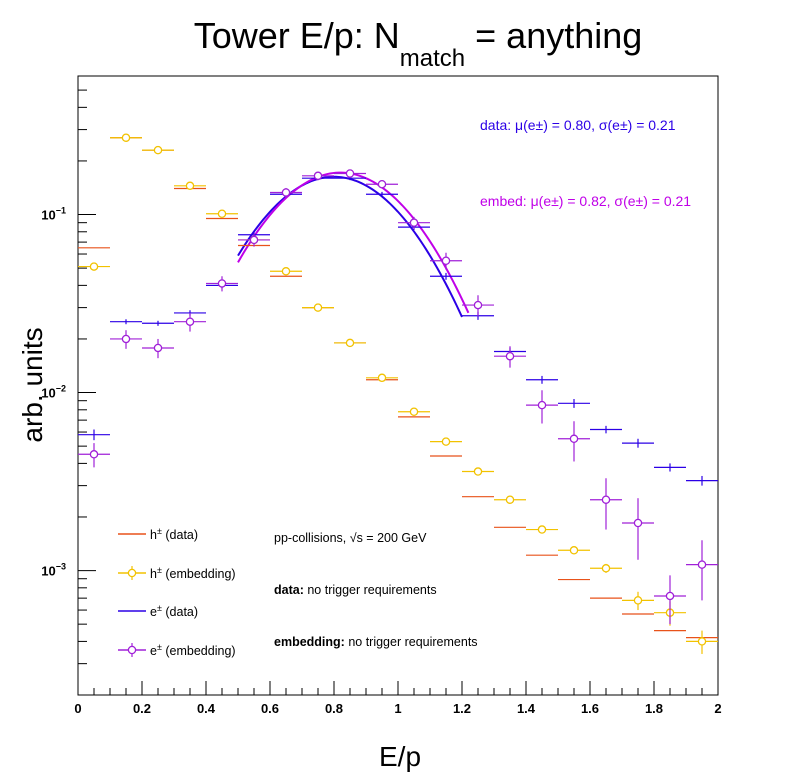 This screenshot has width=798, height=779. I want to click on y-tick-label: 10⁻¹, so click(53, 214).